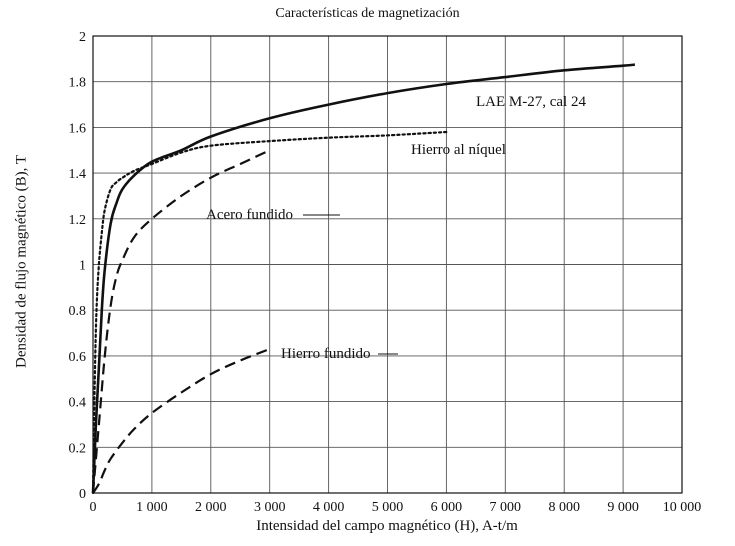 The image size is (735, 546). I want to click on label-hierro-niquel: Hierro al níquel, so click(458, 150).